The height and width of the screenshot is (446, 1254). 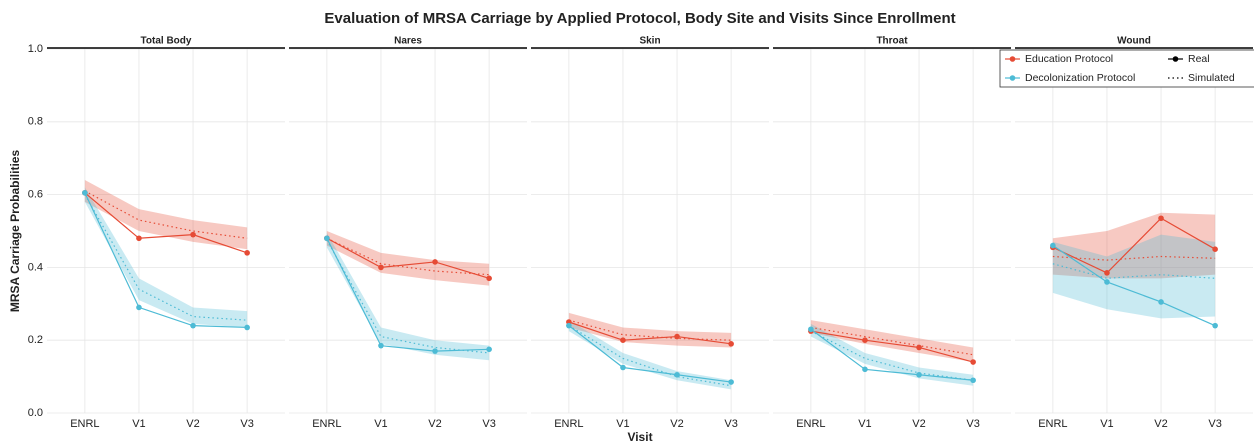 What do you see at coordinates (15, 231) in the screenshot?
I see `y-axis-title: MRSA Carriage Probabilities` at bounding box center [15, 231].